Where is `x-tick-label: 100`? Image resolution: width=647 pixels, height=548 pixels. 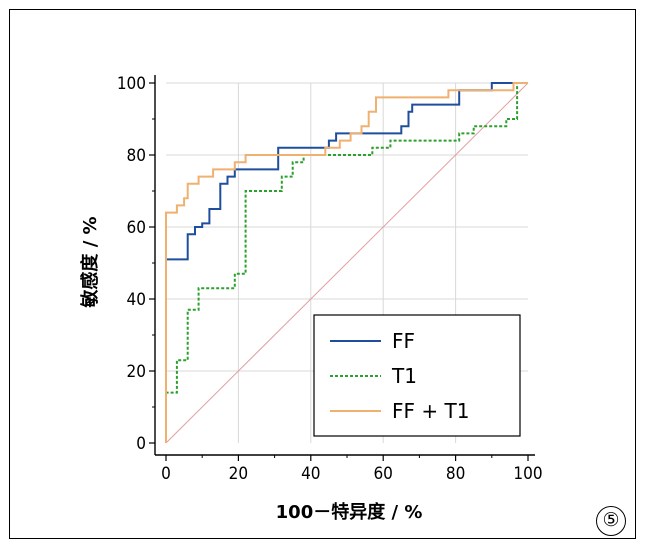 x-tick-label: 100 is located at coordinates (527, 474).